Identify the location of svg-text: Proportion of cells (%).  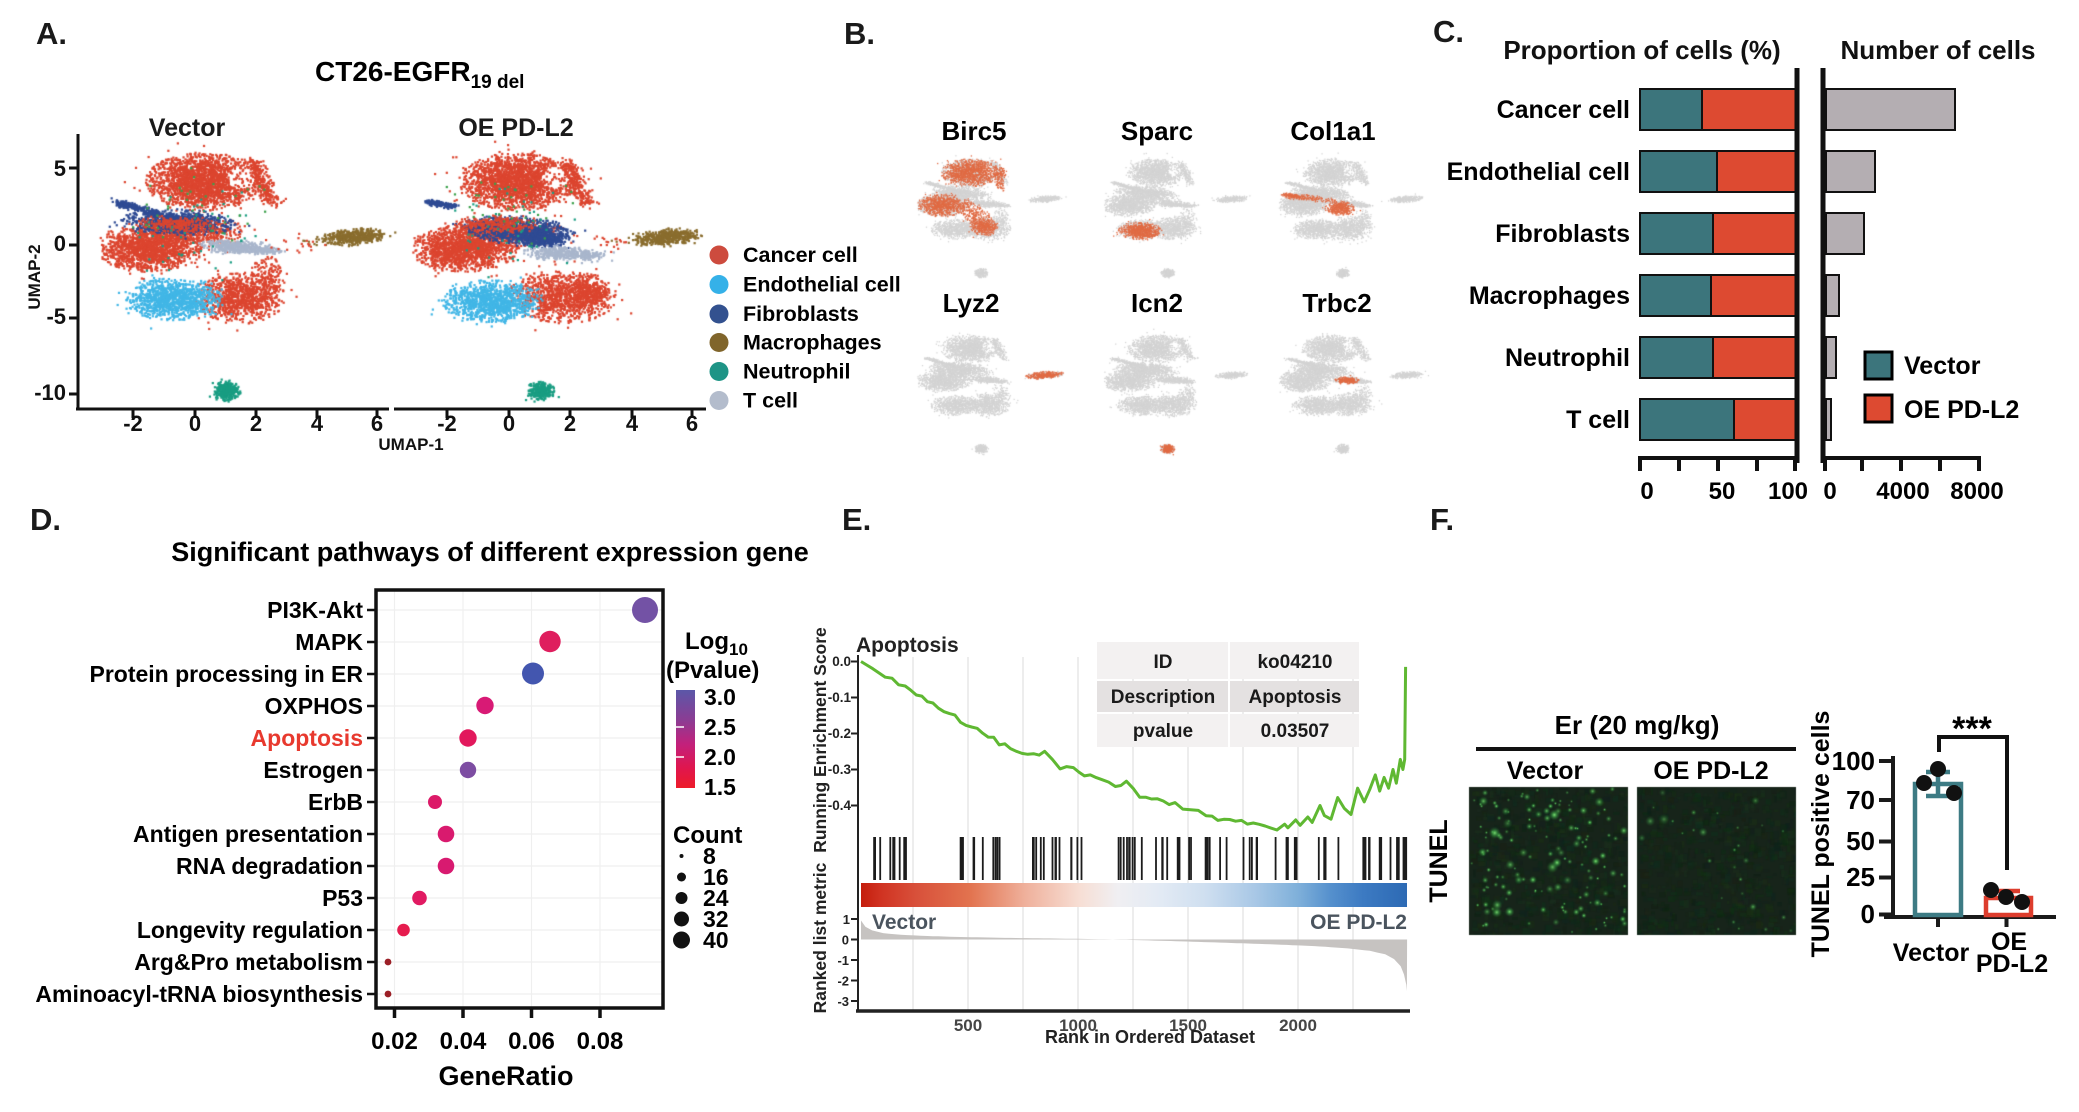
(1641, 50).